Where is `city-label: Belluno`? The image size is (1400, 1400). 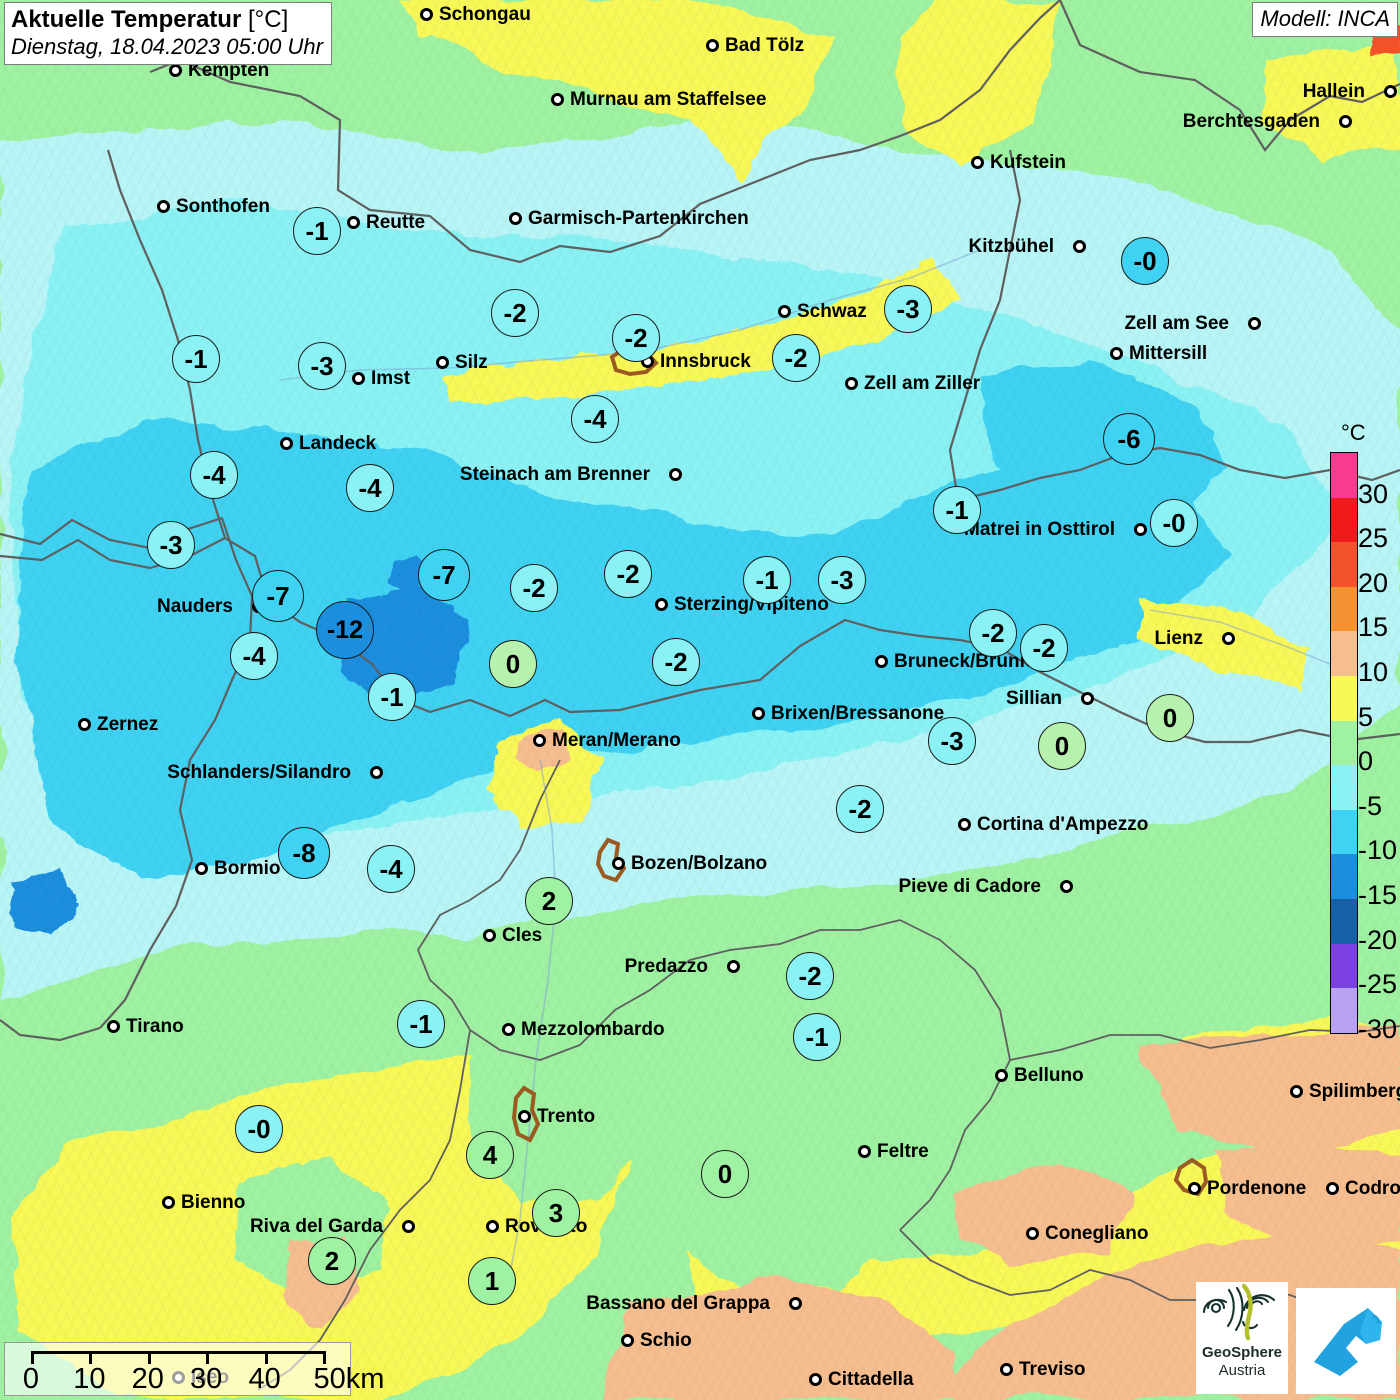 city-label: Belluno is located at coordinates (1049, 1075).